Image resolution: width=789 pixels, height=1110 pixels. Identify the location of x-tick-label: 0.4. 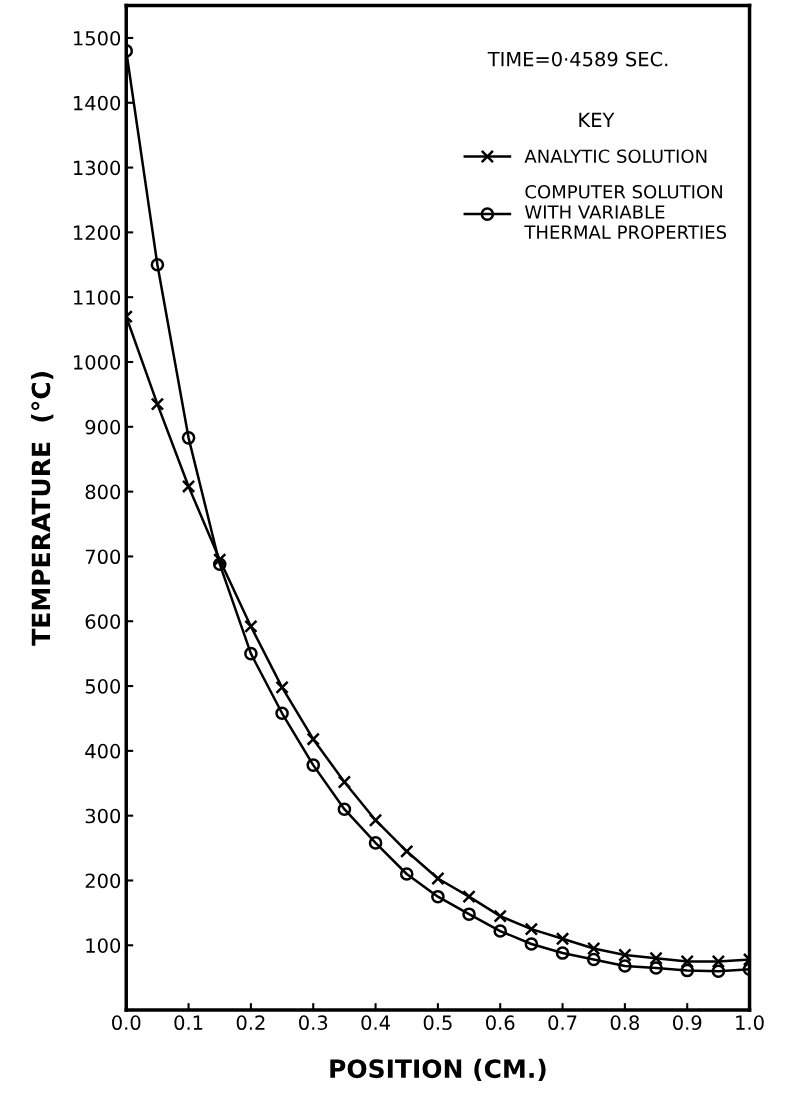
(375, 1023).